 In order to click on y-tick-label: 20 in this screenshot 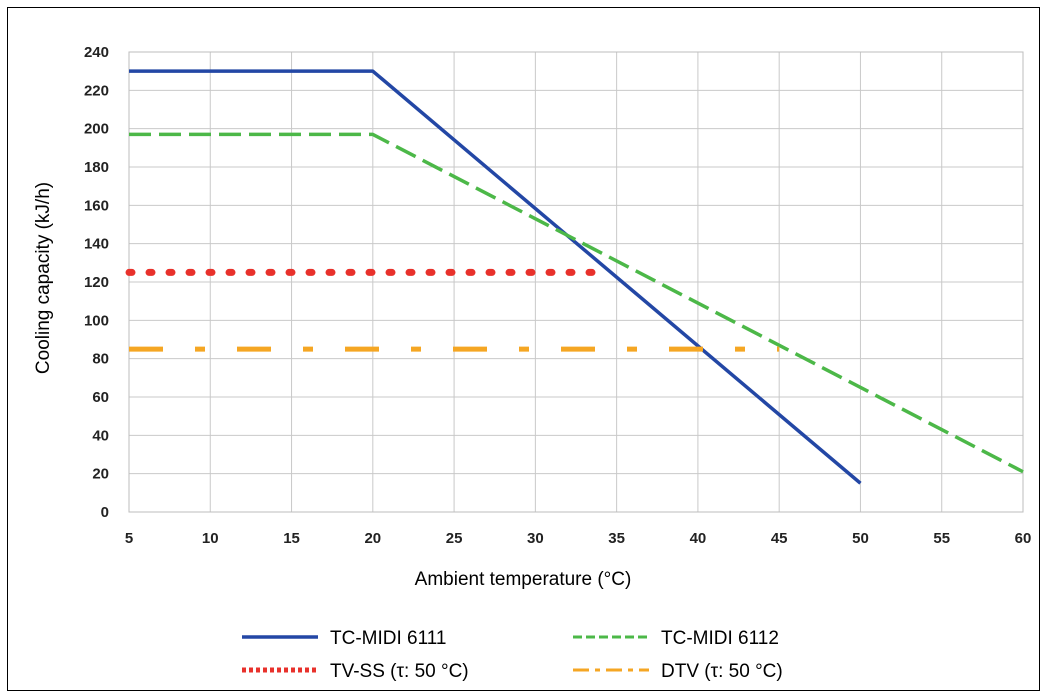, I will do `click(100, 474)`.